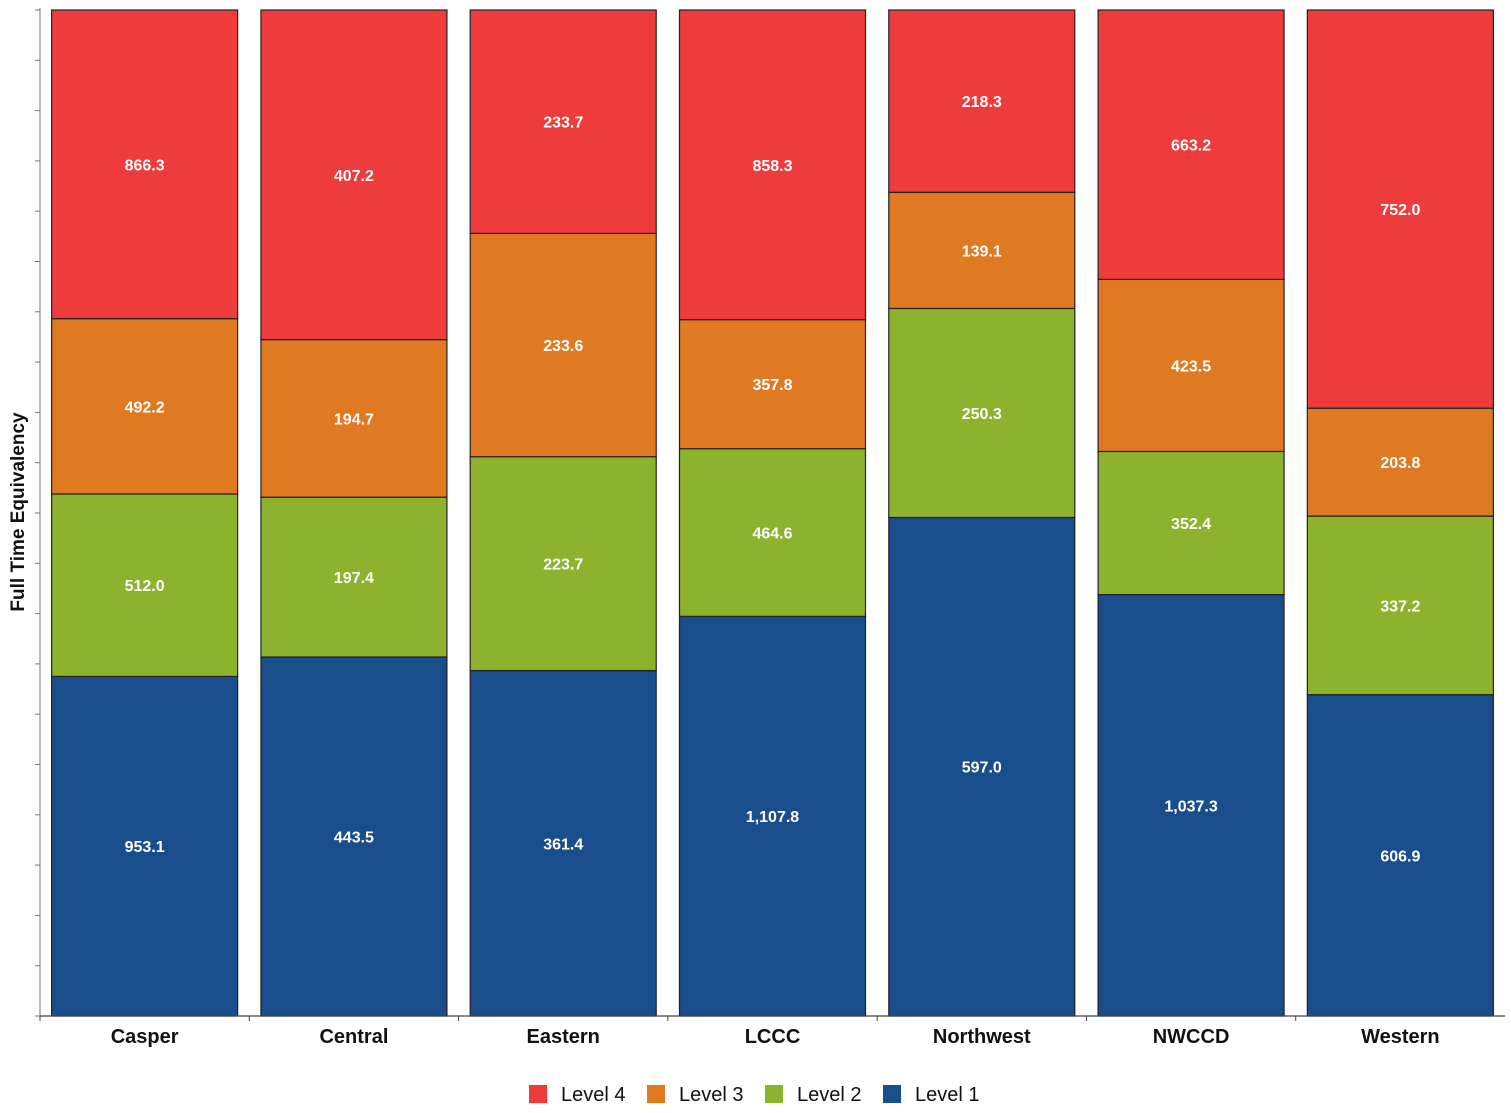 This screenshot has height=1113, width=1511. Describe the element at coordinates (1191, 524) in the screenshot. I see `data-label-nwccd-level-2: 352.4` at that location.